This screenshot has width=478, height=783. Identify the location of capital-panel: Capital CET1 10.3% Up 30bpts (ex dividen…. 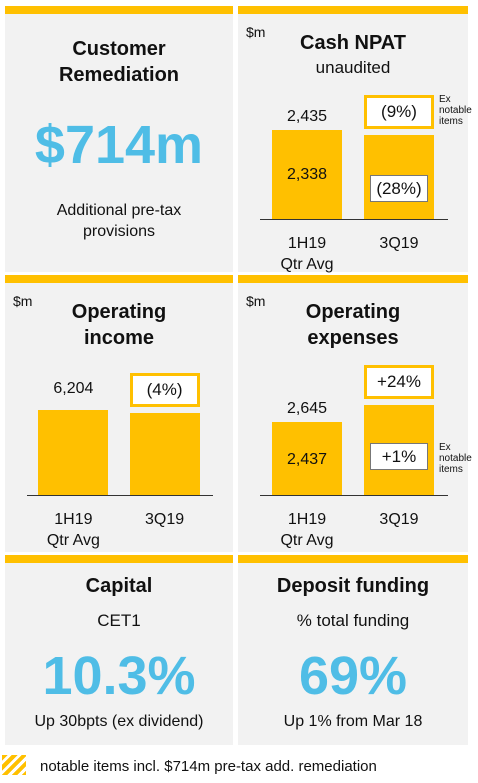
(119, 650).